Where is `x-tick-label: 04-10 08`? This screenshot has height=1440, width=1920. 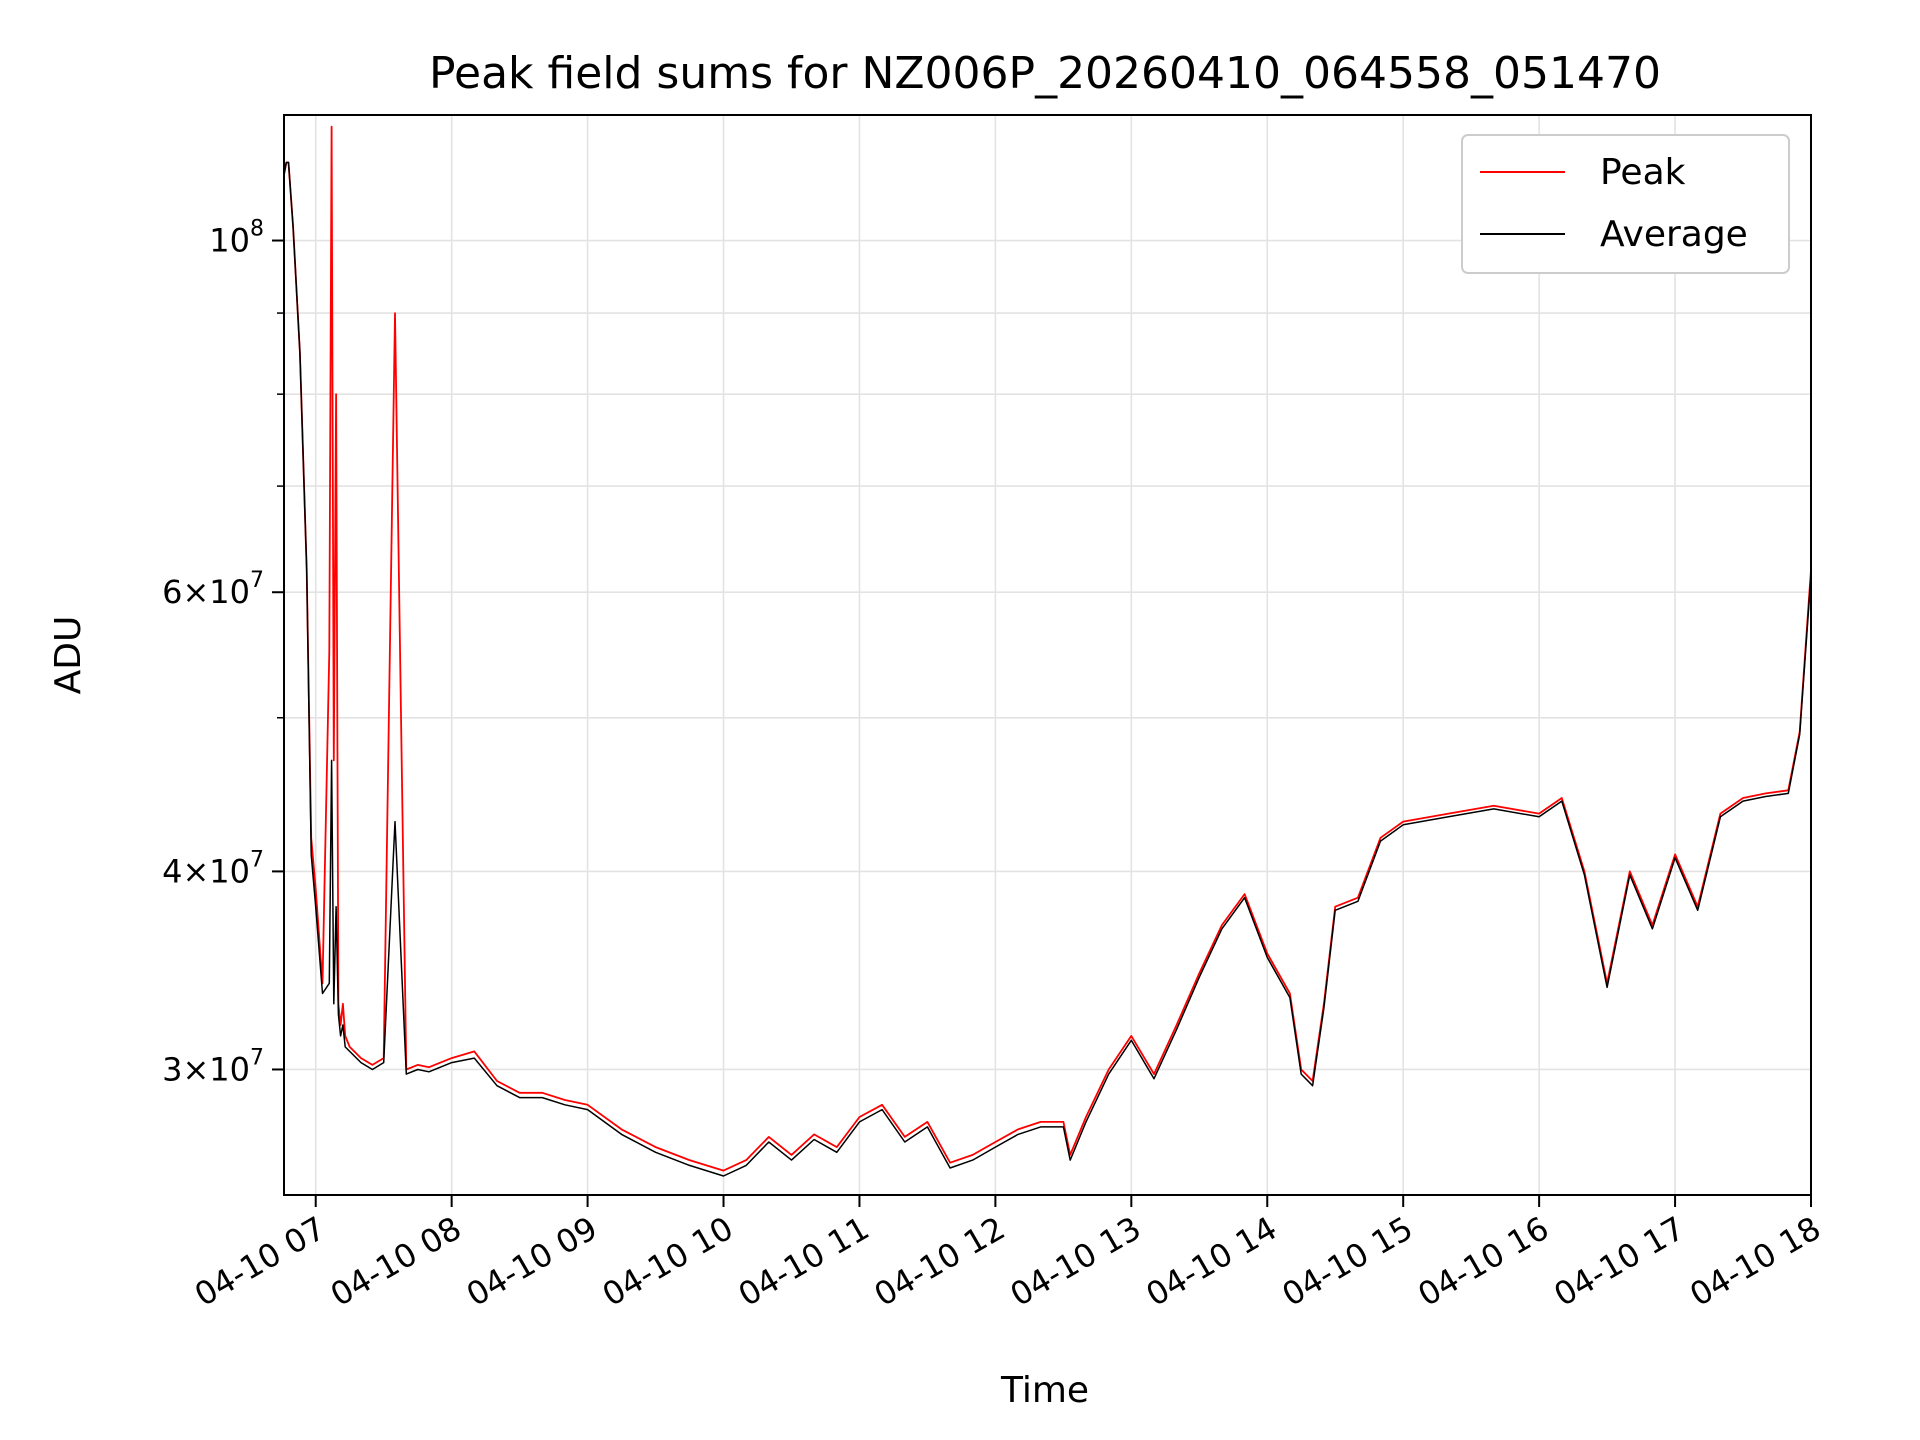
x-tick-label: 04-10 08 is located at coordinates (396, 1261).